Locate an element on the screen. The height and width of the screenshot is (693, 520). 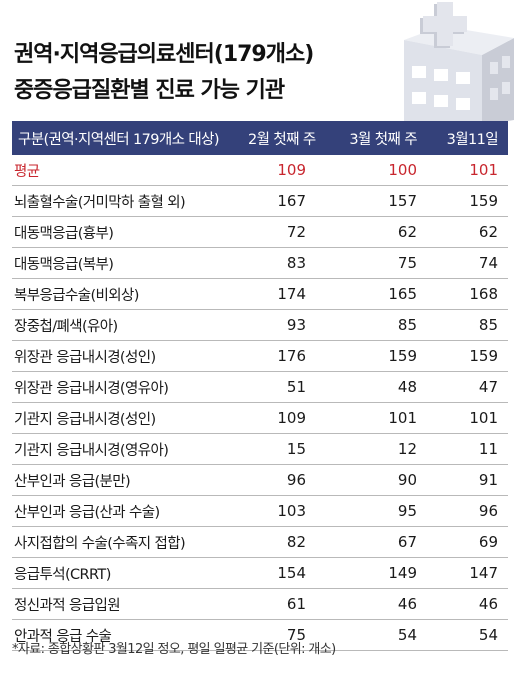
cell-value: 69 is located at coordinates (469, 542).